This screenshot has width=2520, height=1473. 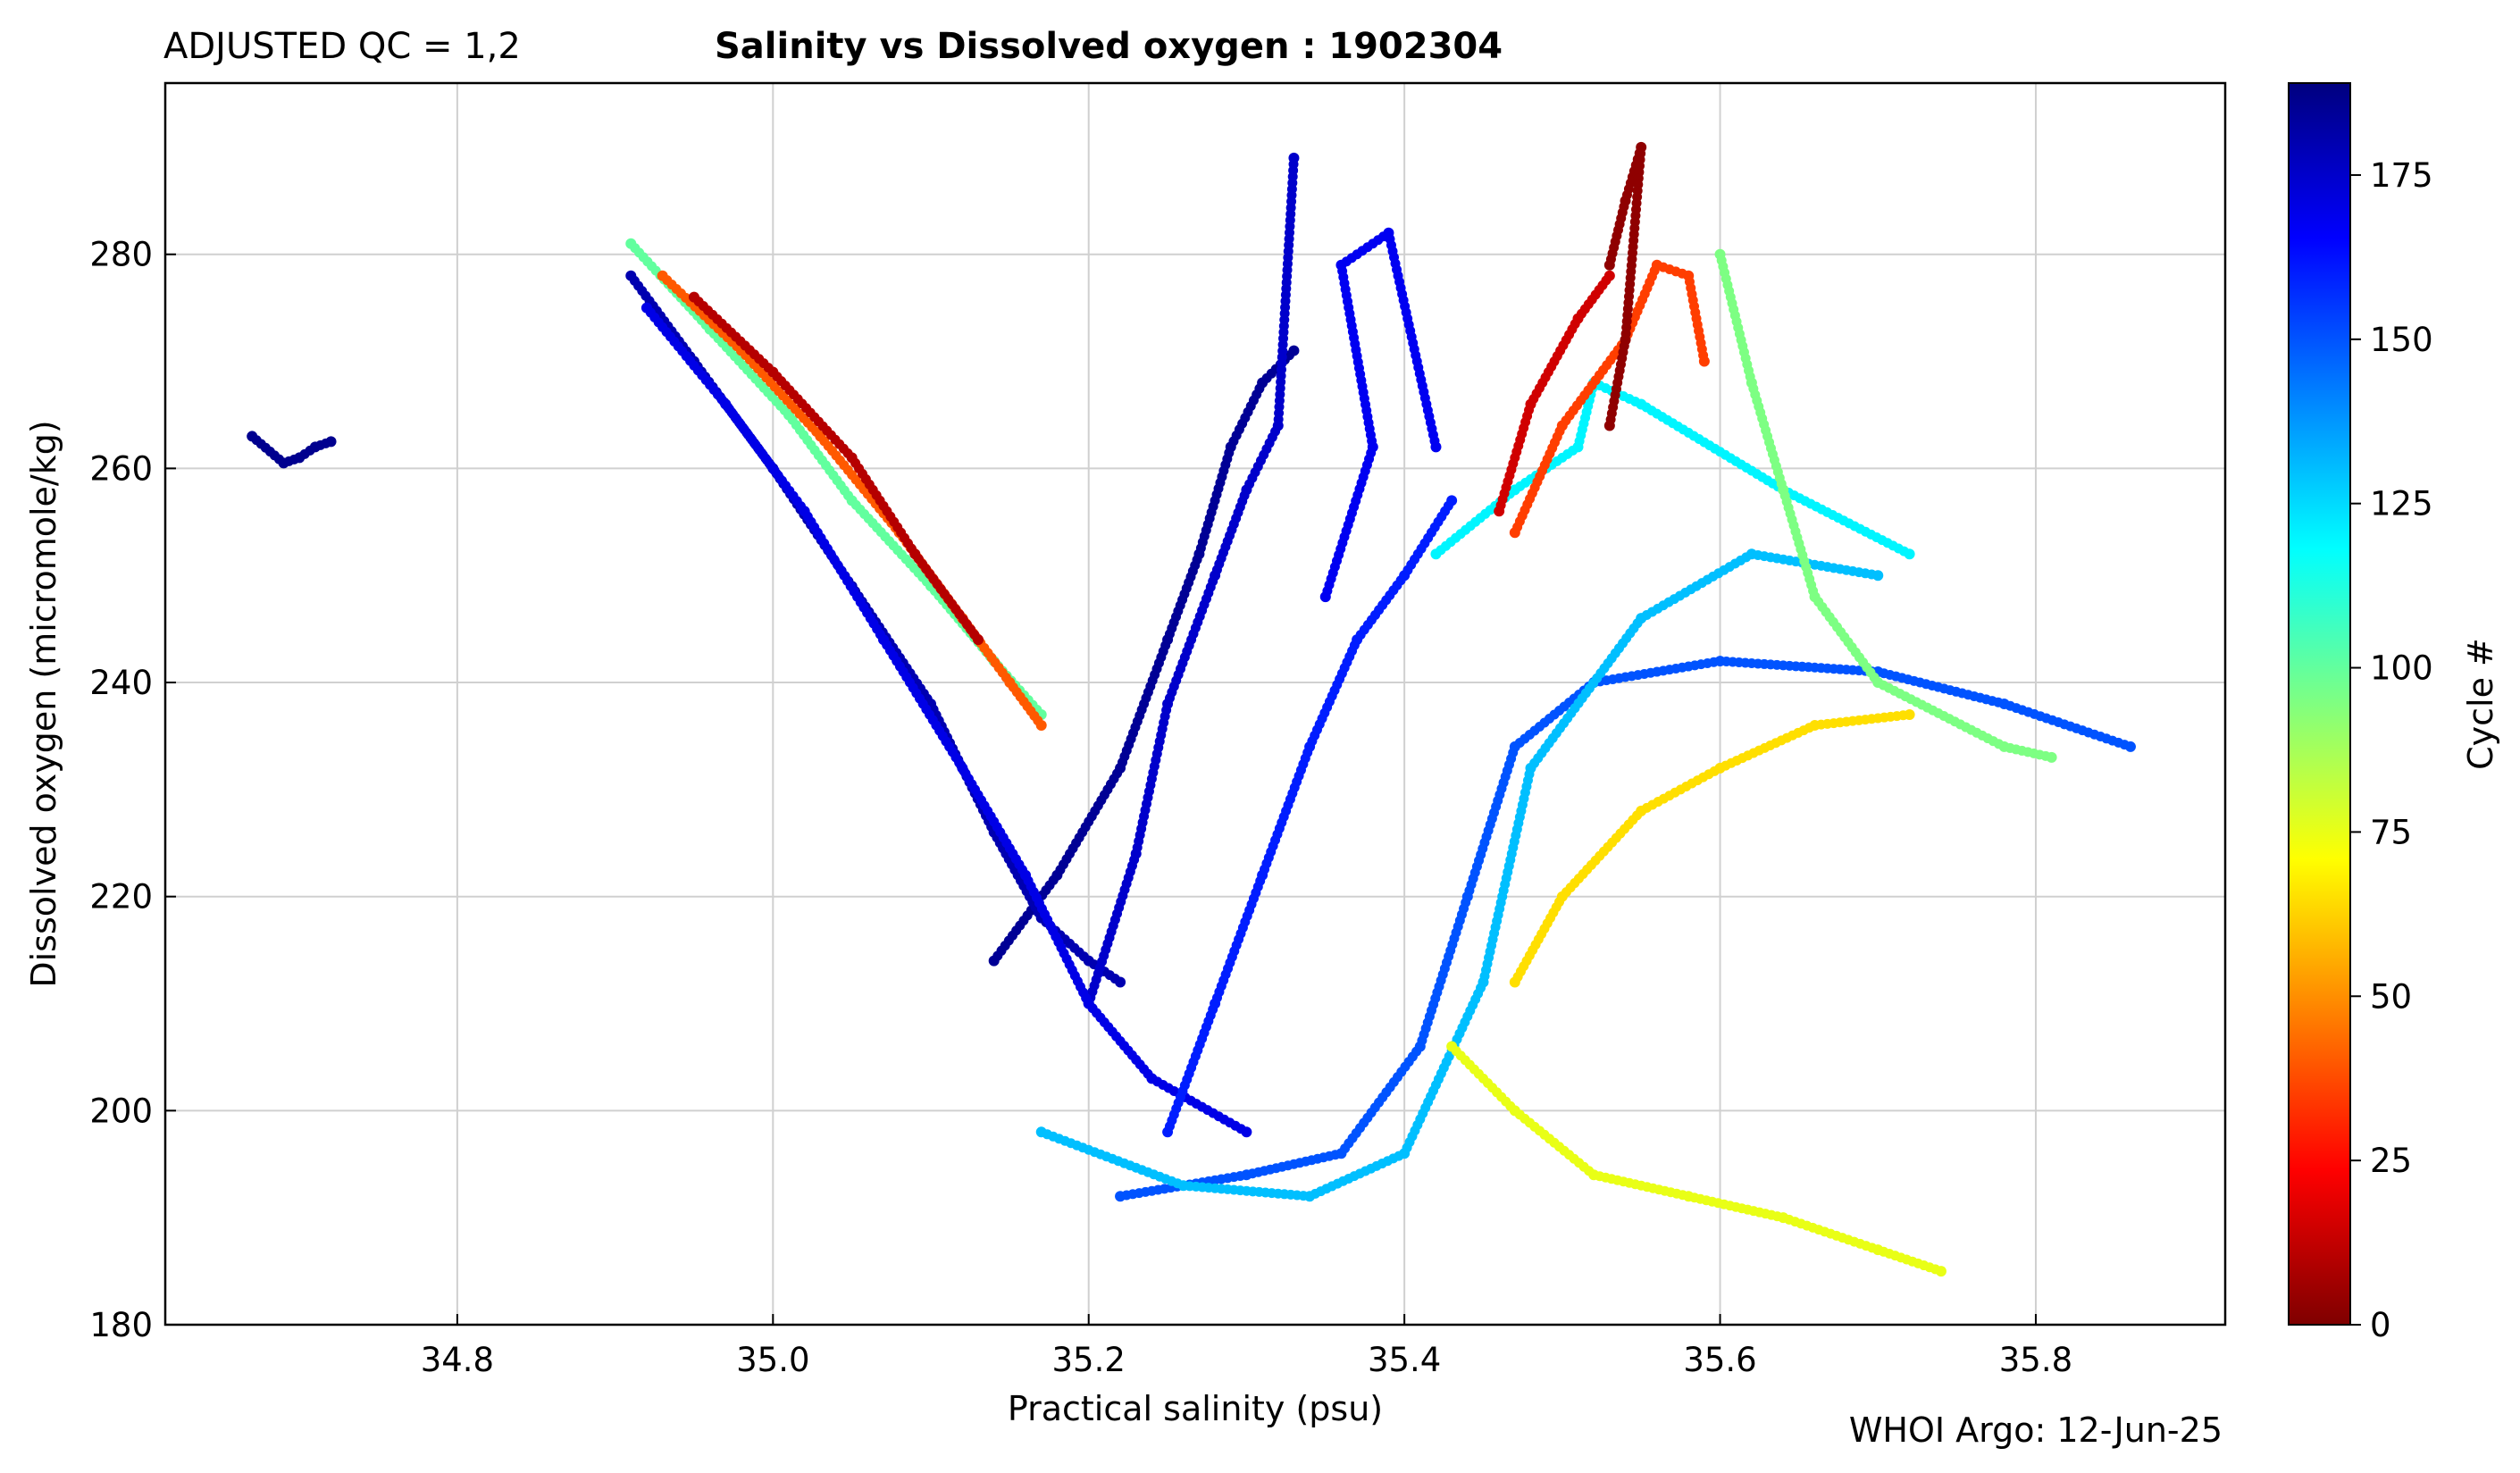 What do you see at coordinates (132, 790) in the screenshot?
I see `y-axis: 180 200 220 240 260 280` at bounding box center [132, 790].